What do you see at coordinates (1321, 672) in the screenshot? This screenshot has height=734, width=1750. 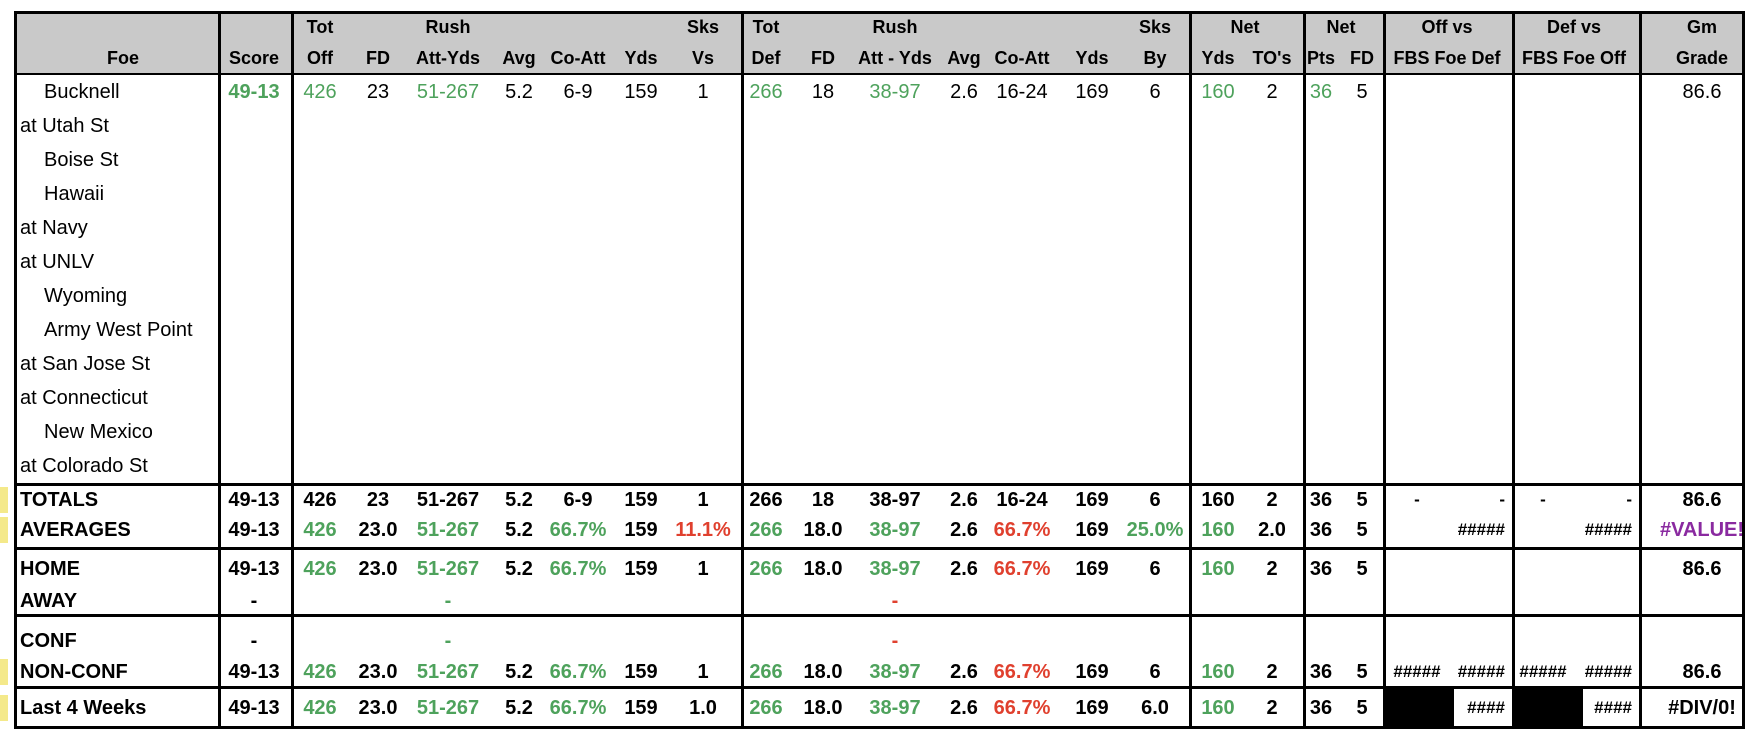 I see `summary-nonconf-pts: 36` at bounding box center [1321, 672].